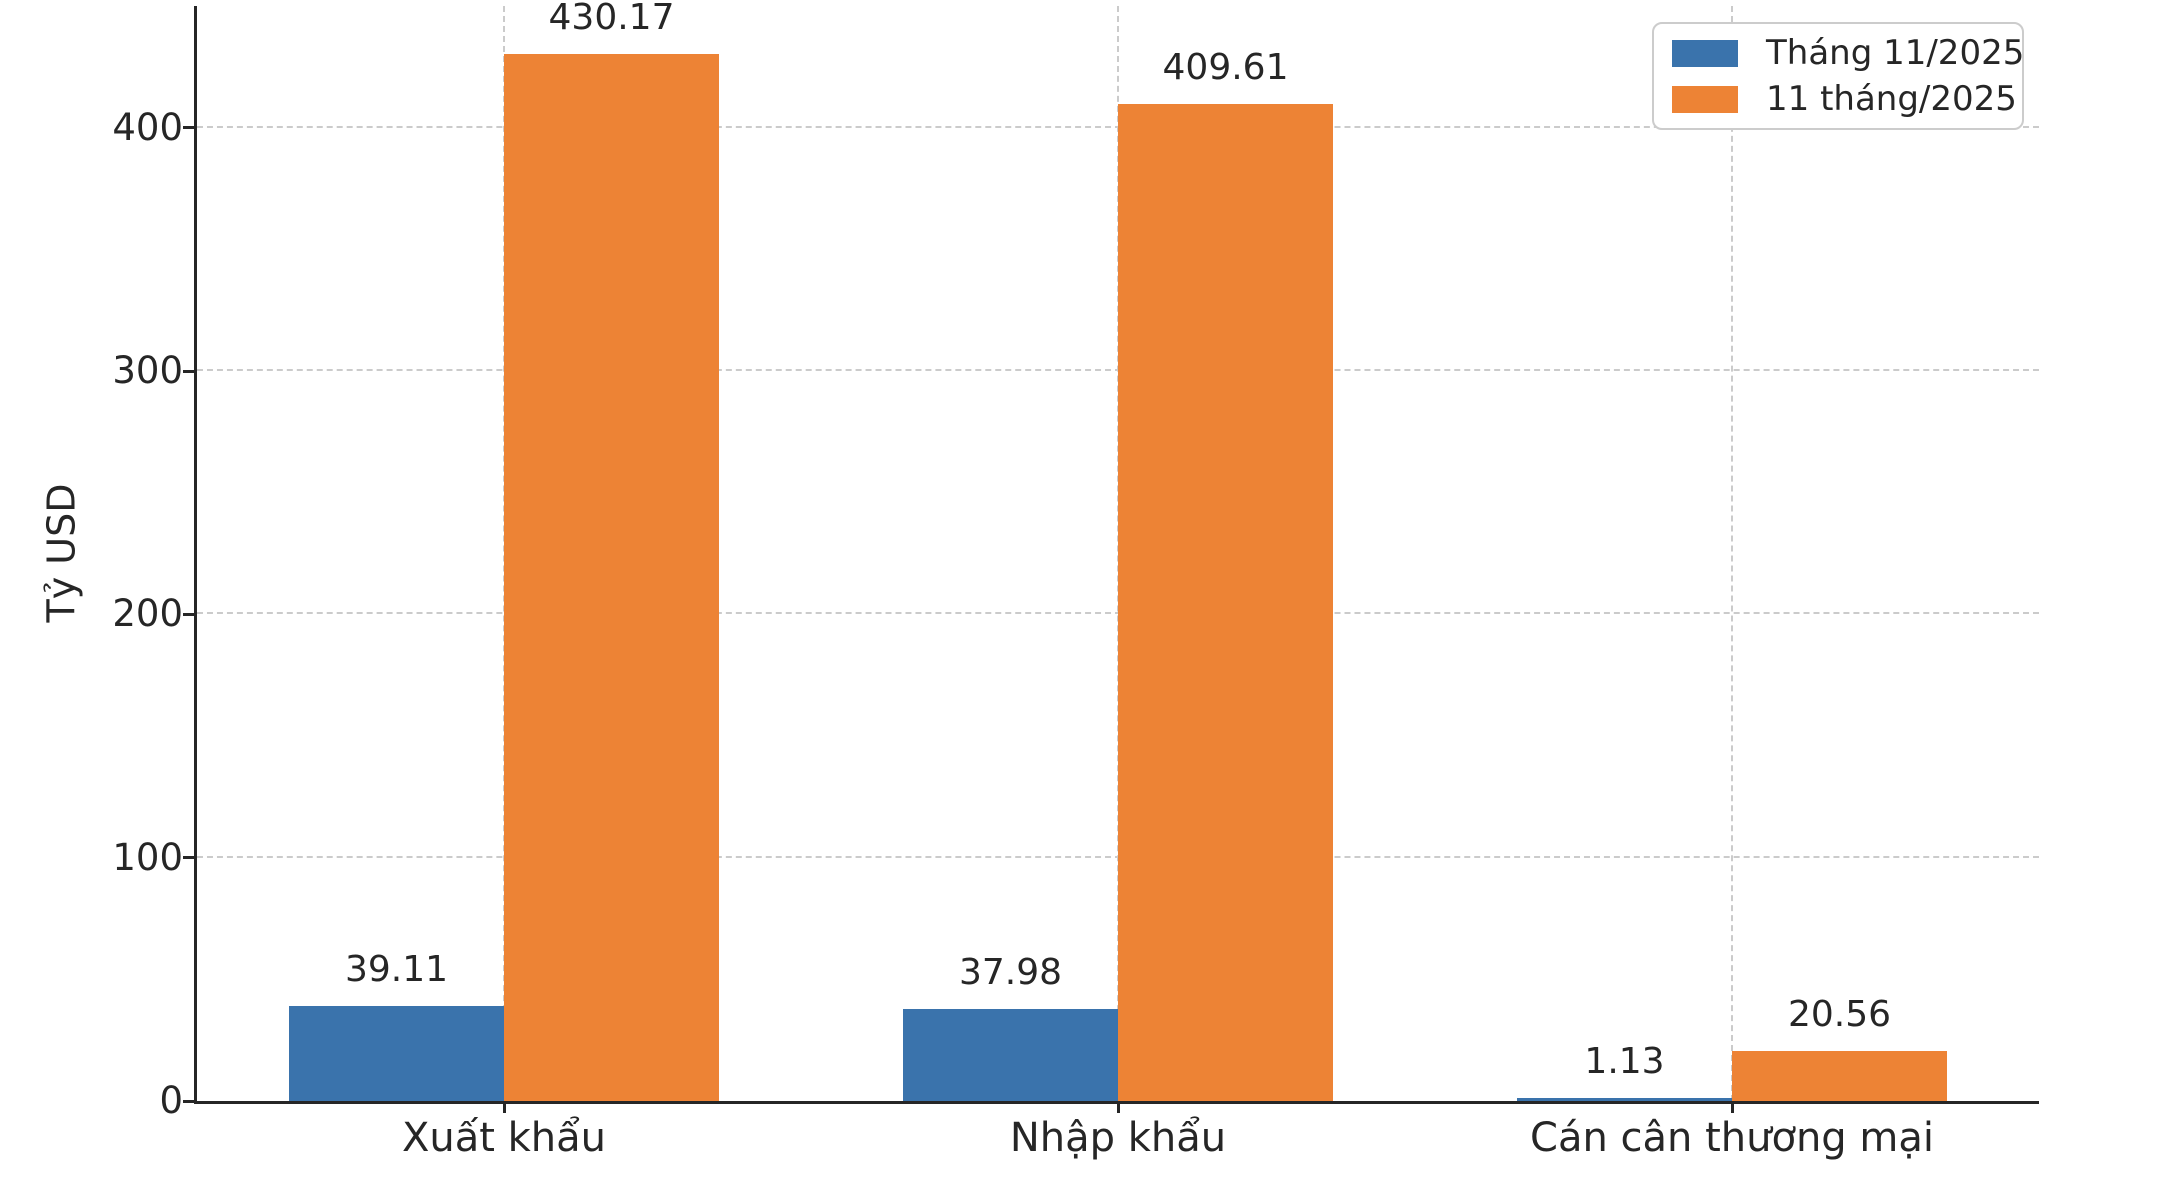 The height and width of the screenshot is (1184, 2172). I want to click on y-axis-line, so click(195, 553).